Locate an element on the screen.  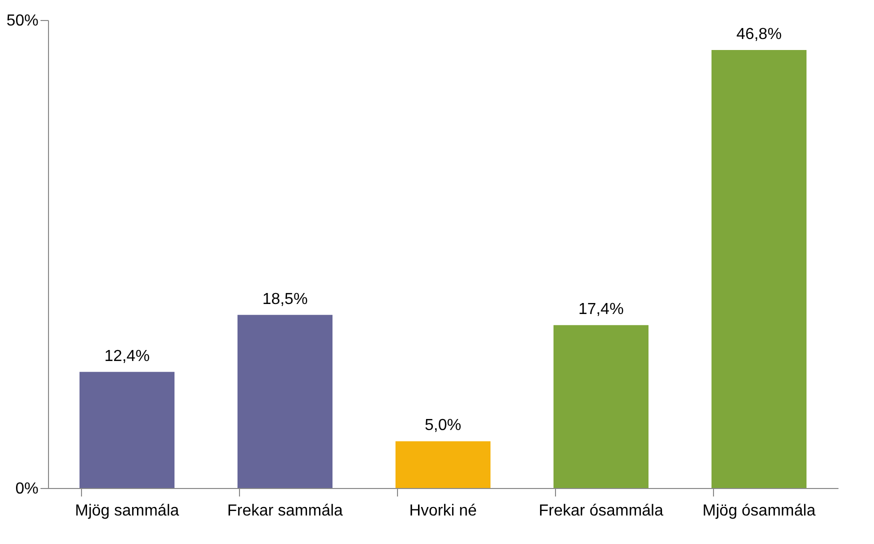
data-label: 18,5% is located at coordinates (285, 299).